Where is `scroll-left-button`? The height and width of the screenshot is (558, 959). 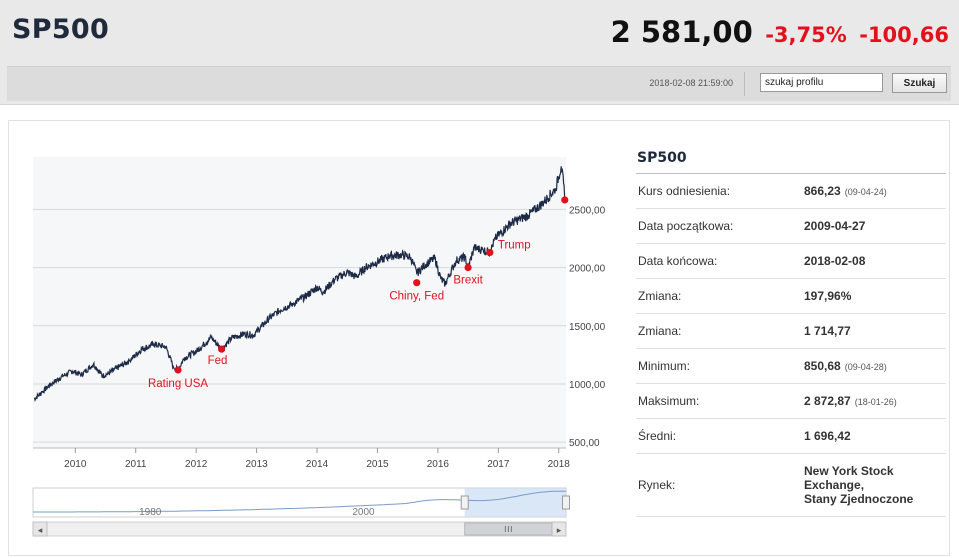
scroll-left-button is located at coordinates (40, 529).